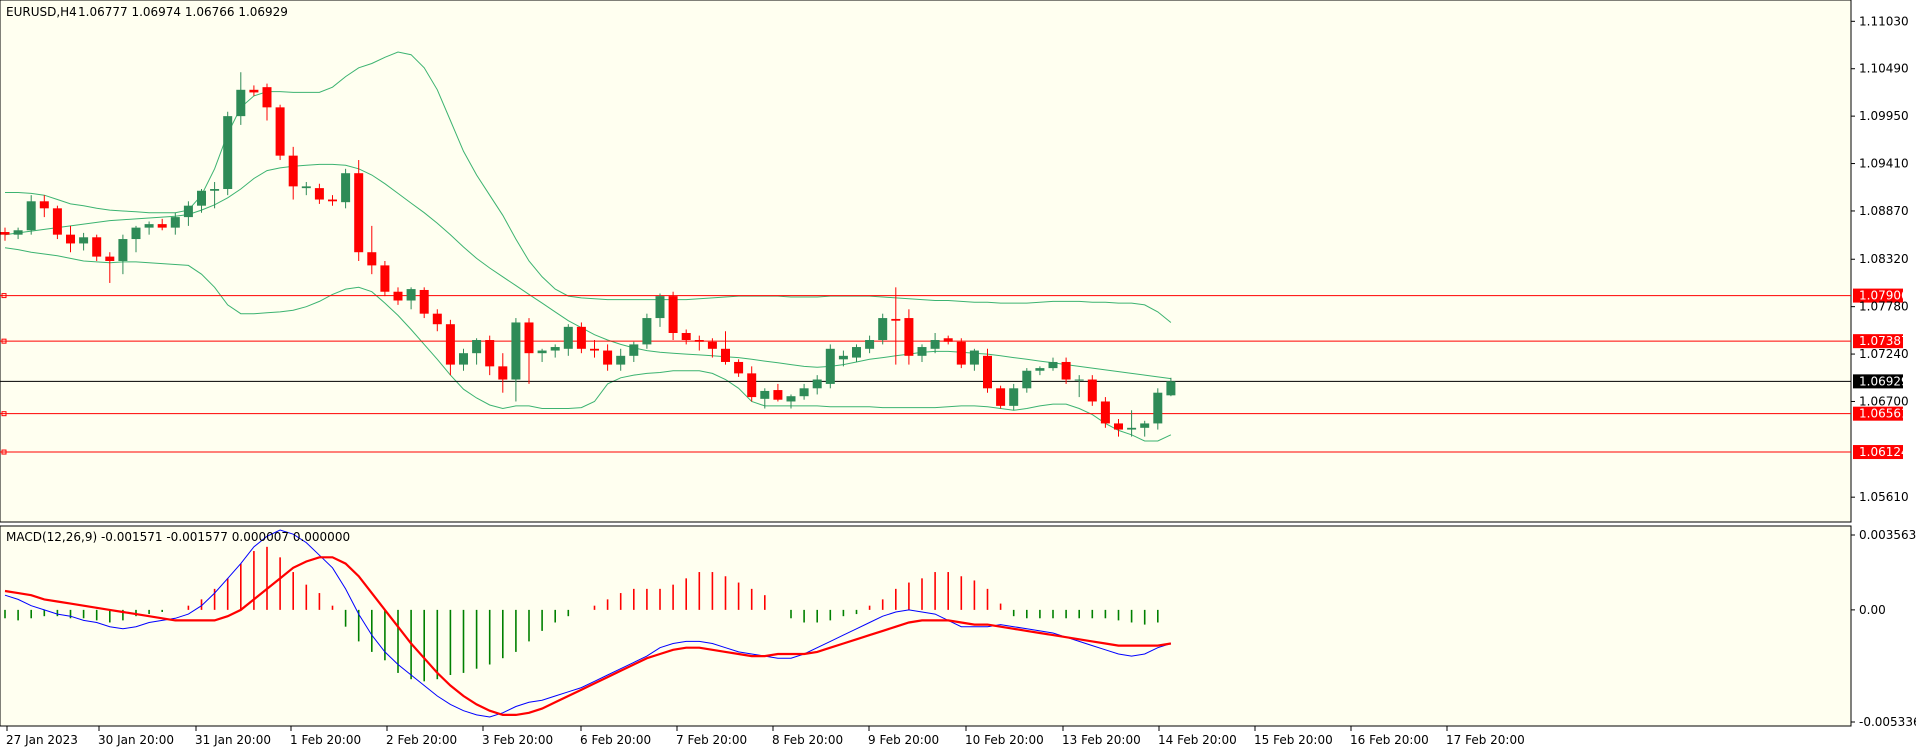 This screenshot has height=749, width=1916. I want to click on time-axis-label: 9 Feb 20:00, so click(903, 740).